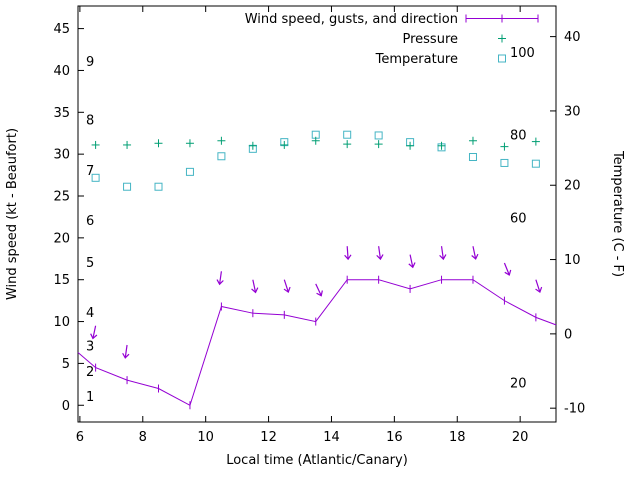 This screenshot has width=640, height=480. Describe the element at coordinates (574, 409) in the screenshot. I see `y-right-tick-label: -10` at that location.